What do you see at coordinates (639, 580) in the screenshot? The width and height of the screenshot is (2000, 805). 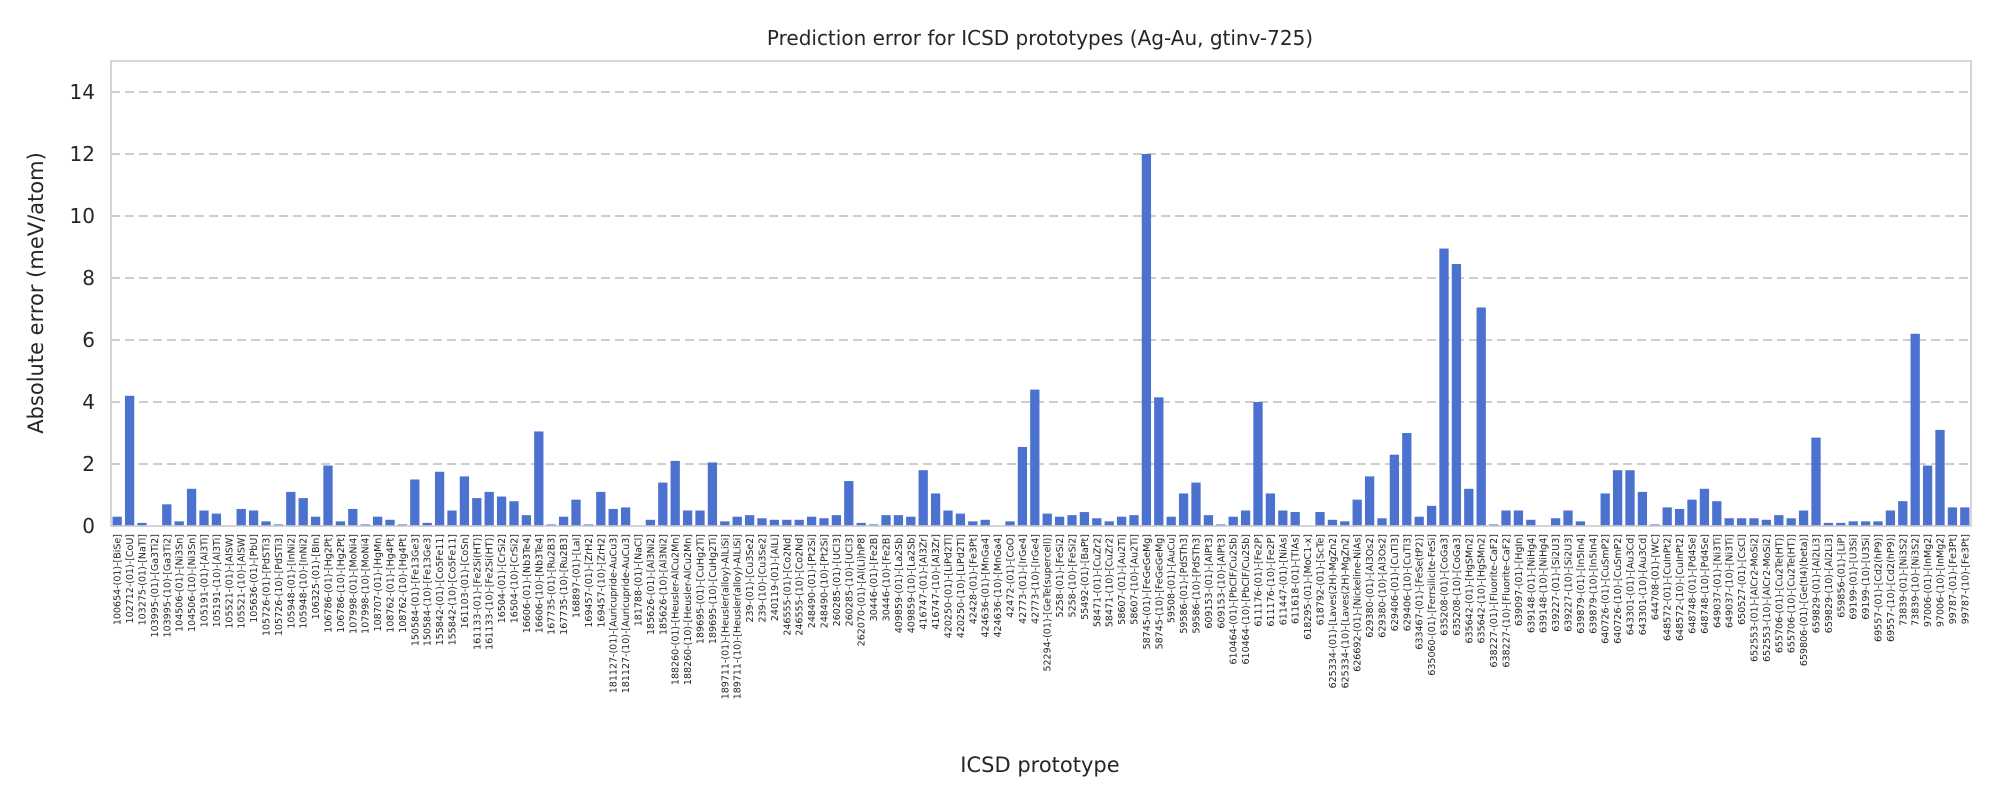 I see `x-tick-label: 181788-(01)-[NaCl]` at bounding box center [639, 580].